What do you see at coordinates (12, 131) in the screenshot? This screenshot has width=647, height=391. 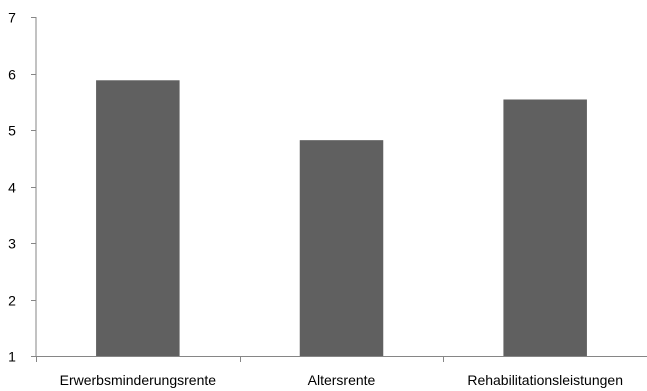 I see `y-tick-label: 5` at bounding box center [12, 131].